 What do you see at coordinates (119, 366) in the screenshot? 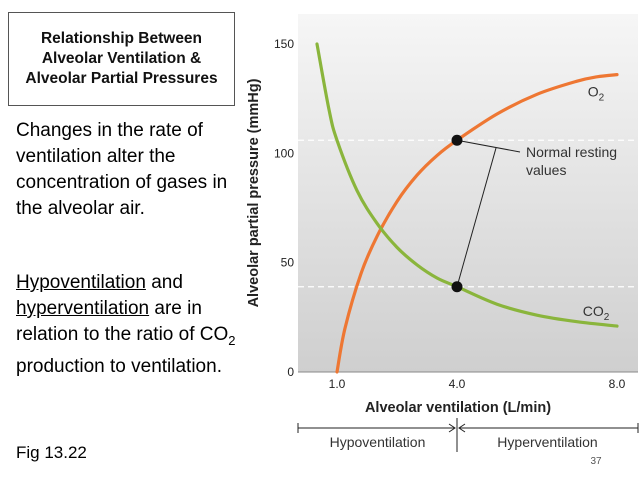
I see `para2-rest2: production to ventilation.` at bounding box center [119, 366].